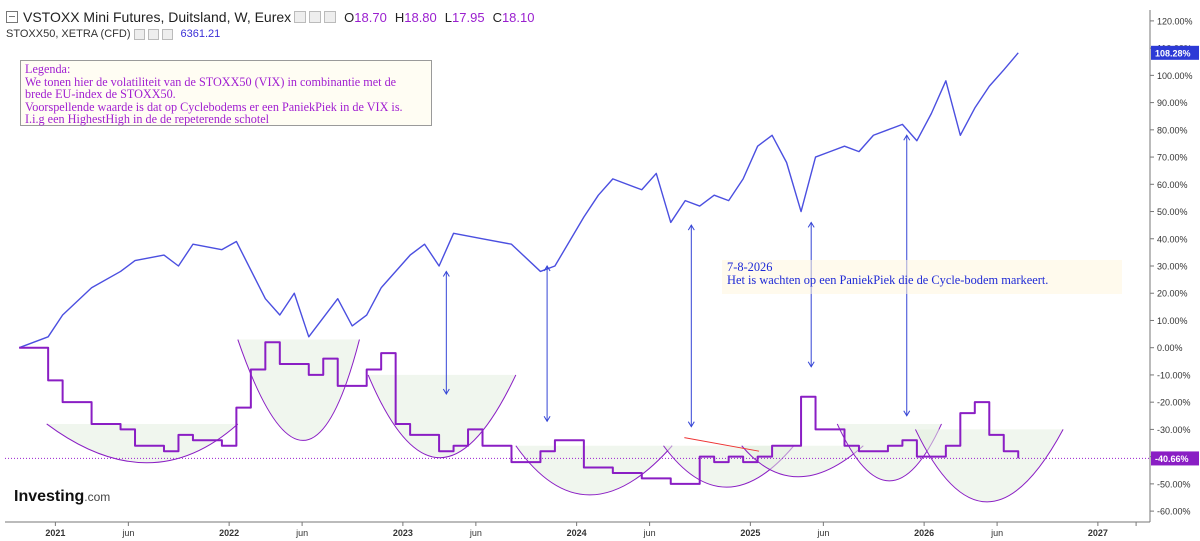 Image resolution: width=1200 pixels, height=541 pixels. What do you see at coordinates (1174, 484) in the screenshot?
I see `y-tick-label: -50.00%` at bounding box center [1174, 484].